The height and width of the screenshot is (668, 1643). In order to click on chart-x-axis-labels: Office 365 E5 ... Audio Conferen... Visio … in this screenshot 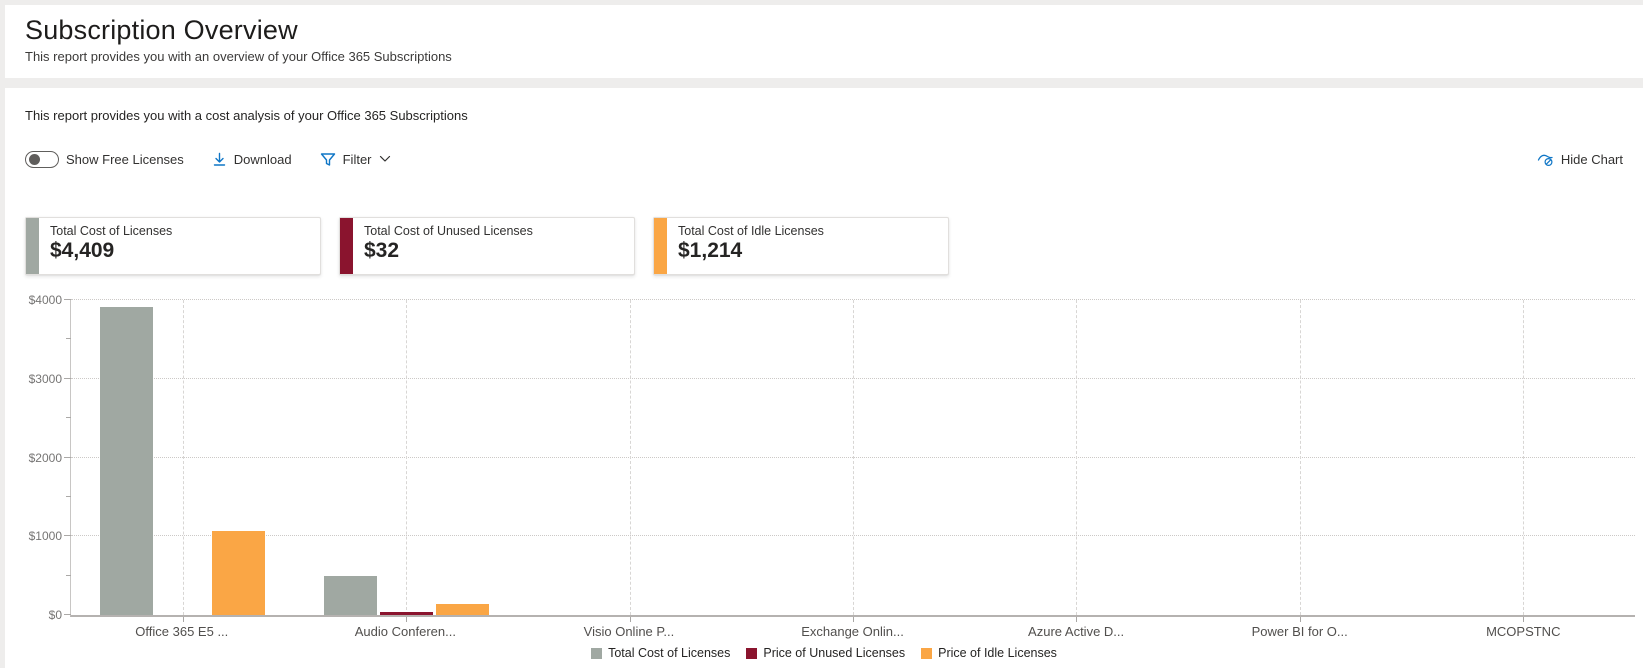, I will do `click(852, 628)`.